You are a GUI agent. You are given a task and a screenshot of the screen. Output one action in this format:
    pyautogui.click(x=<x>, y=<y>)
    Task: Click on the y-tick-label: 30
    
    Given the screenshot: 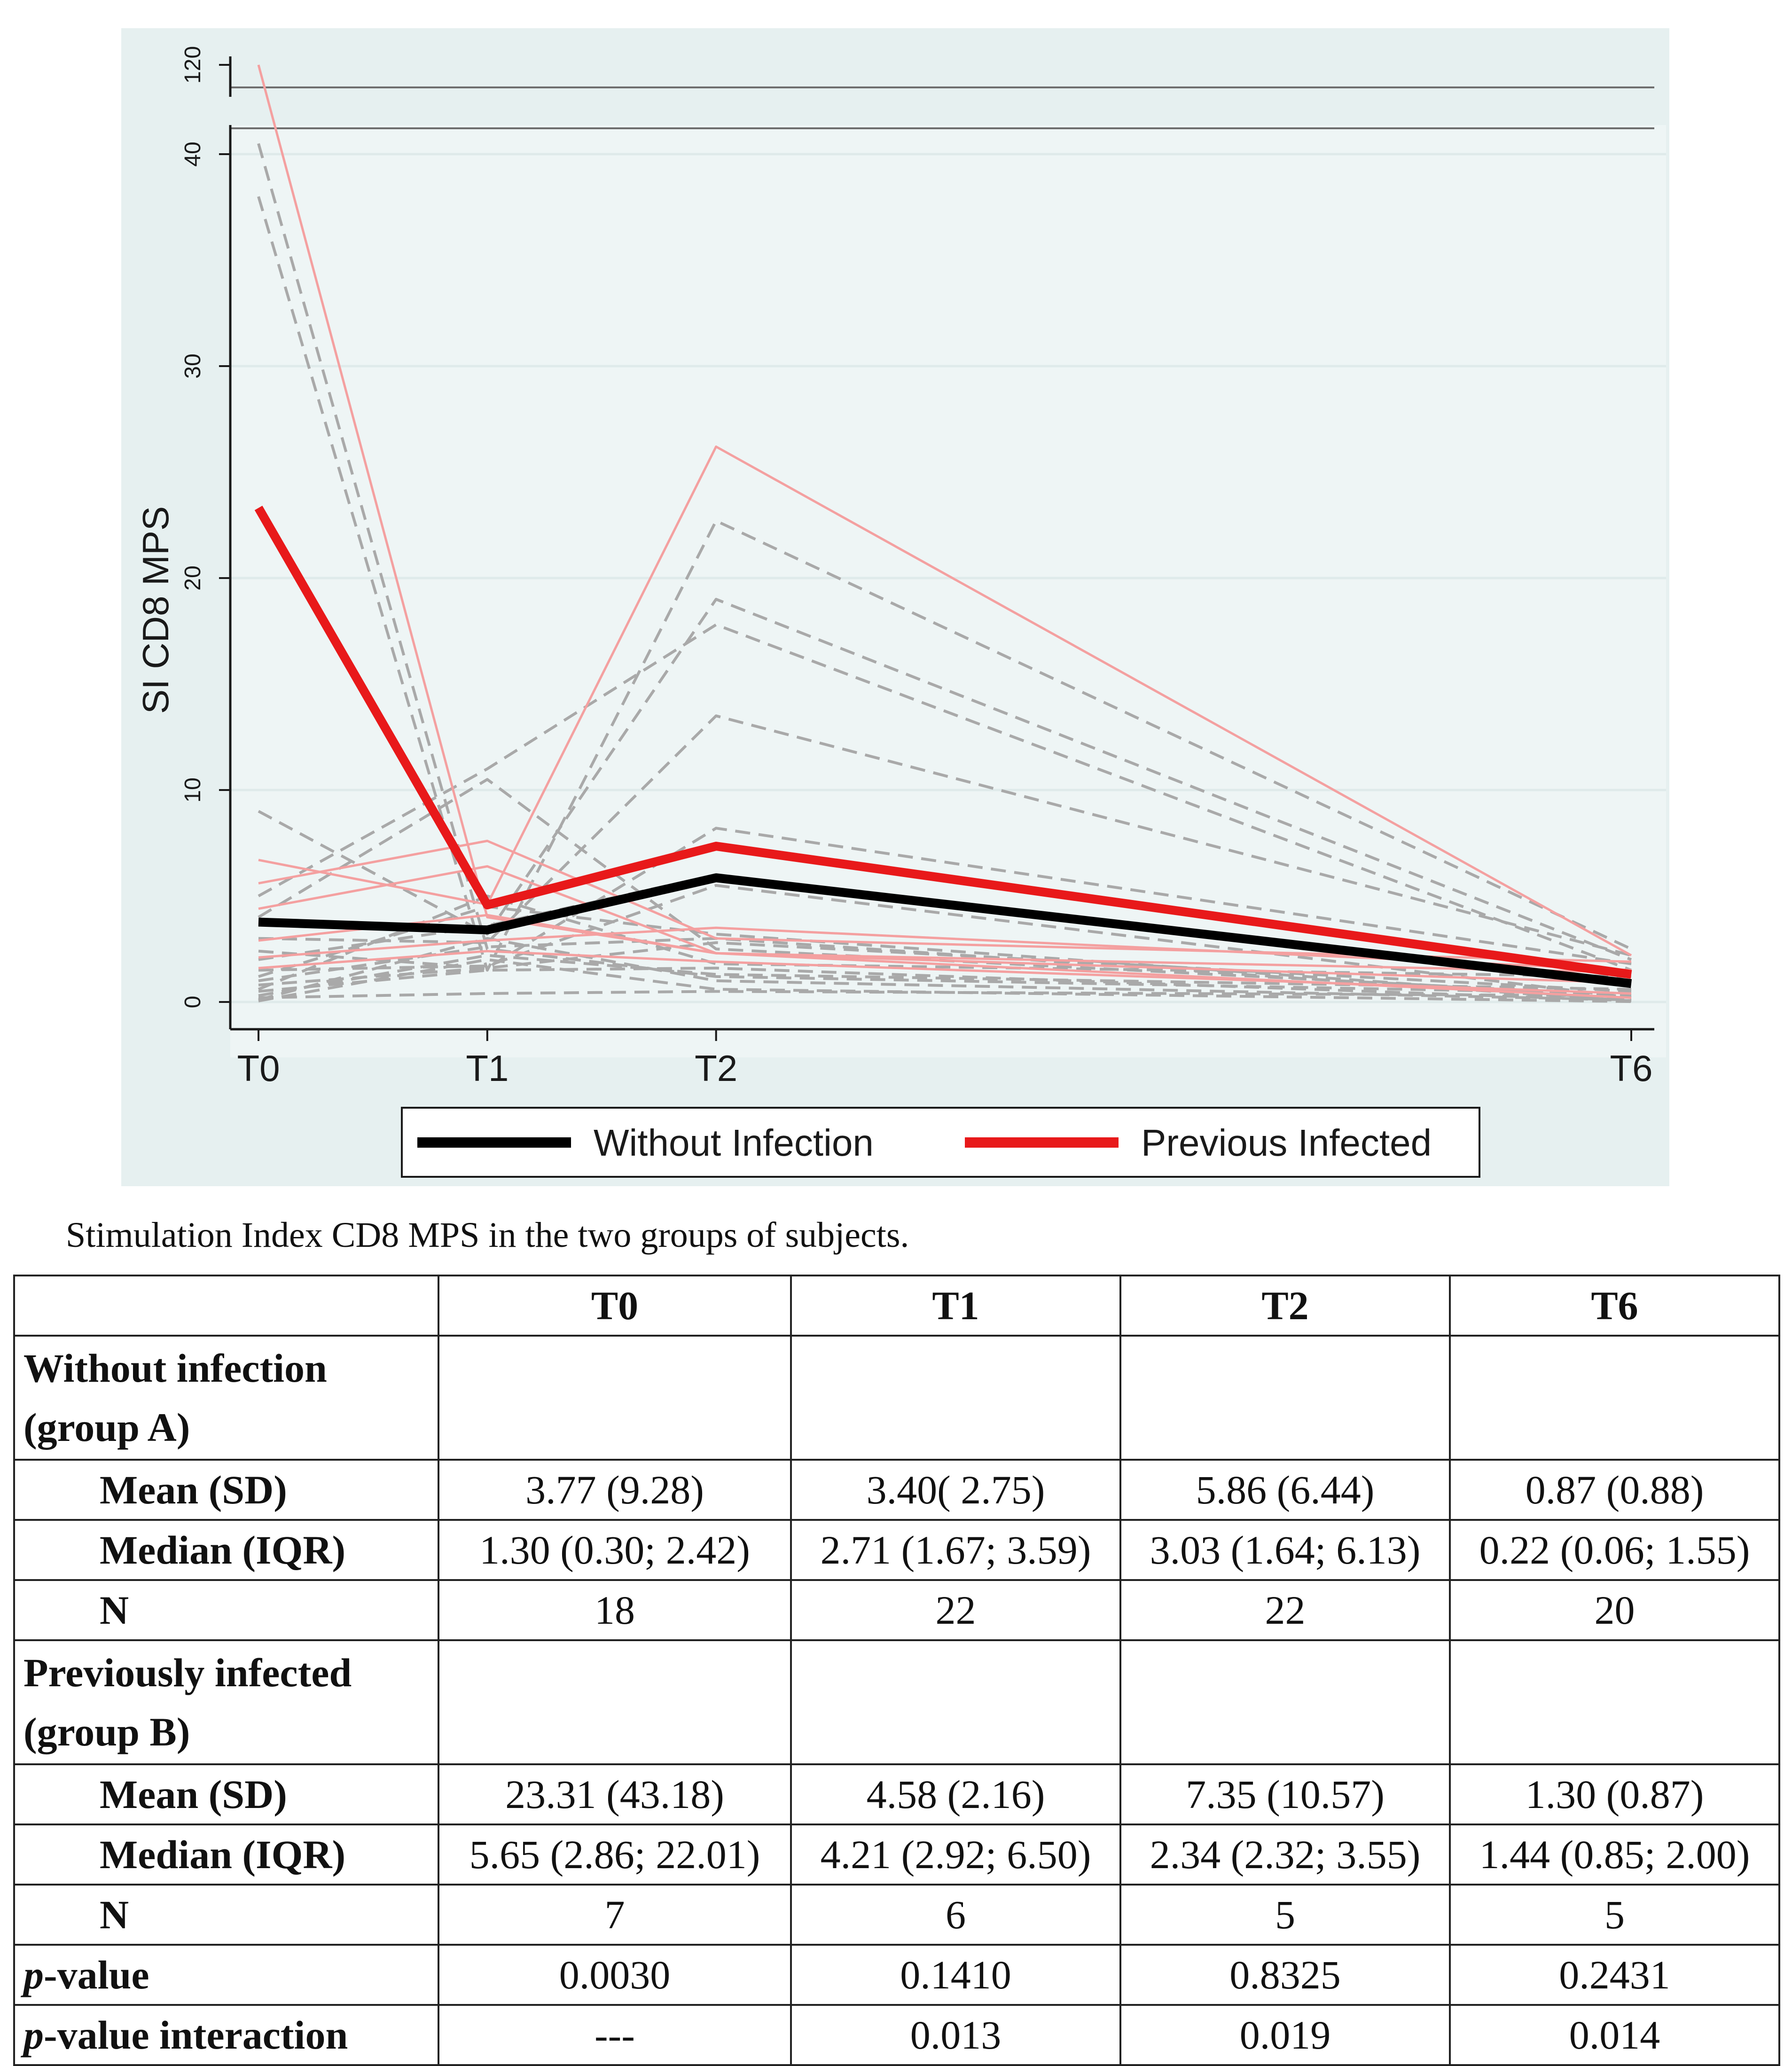 What is the action you would take?
    pyautogui.click(x=192, y=365)
    